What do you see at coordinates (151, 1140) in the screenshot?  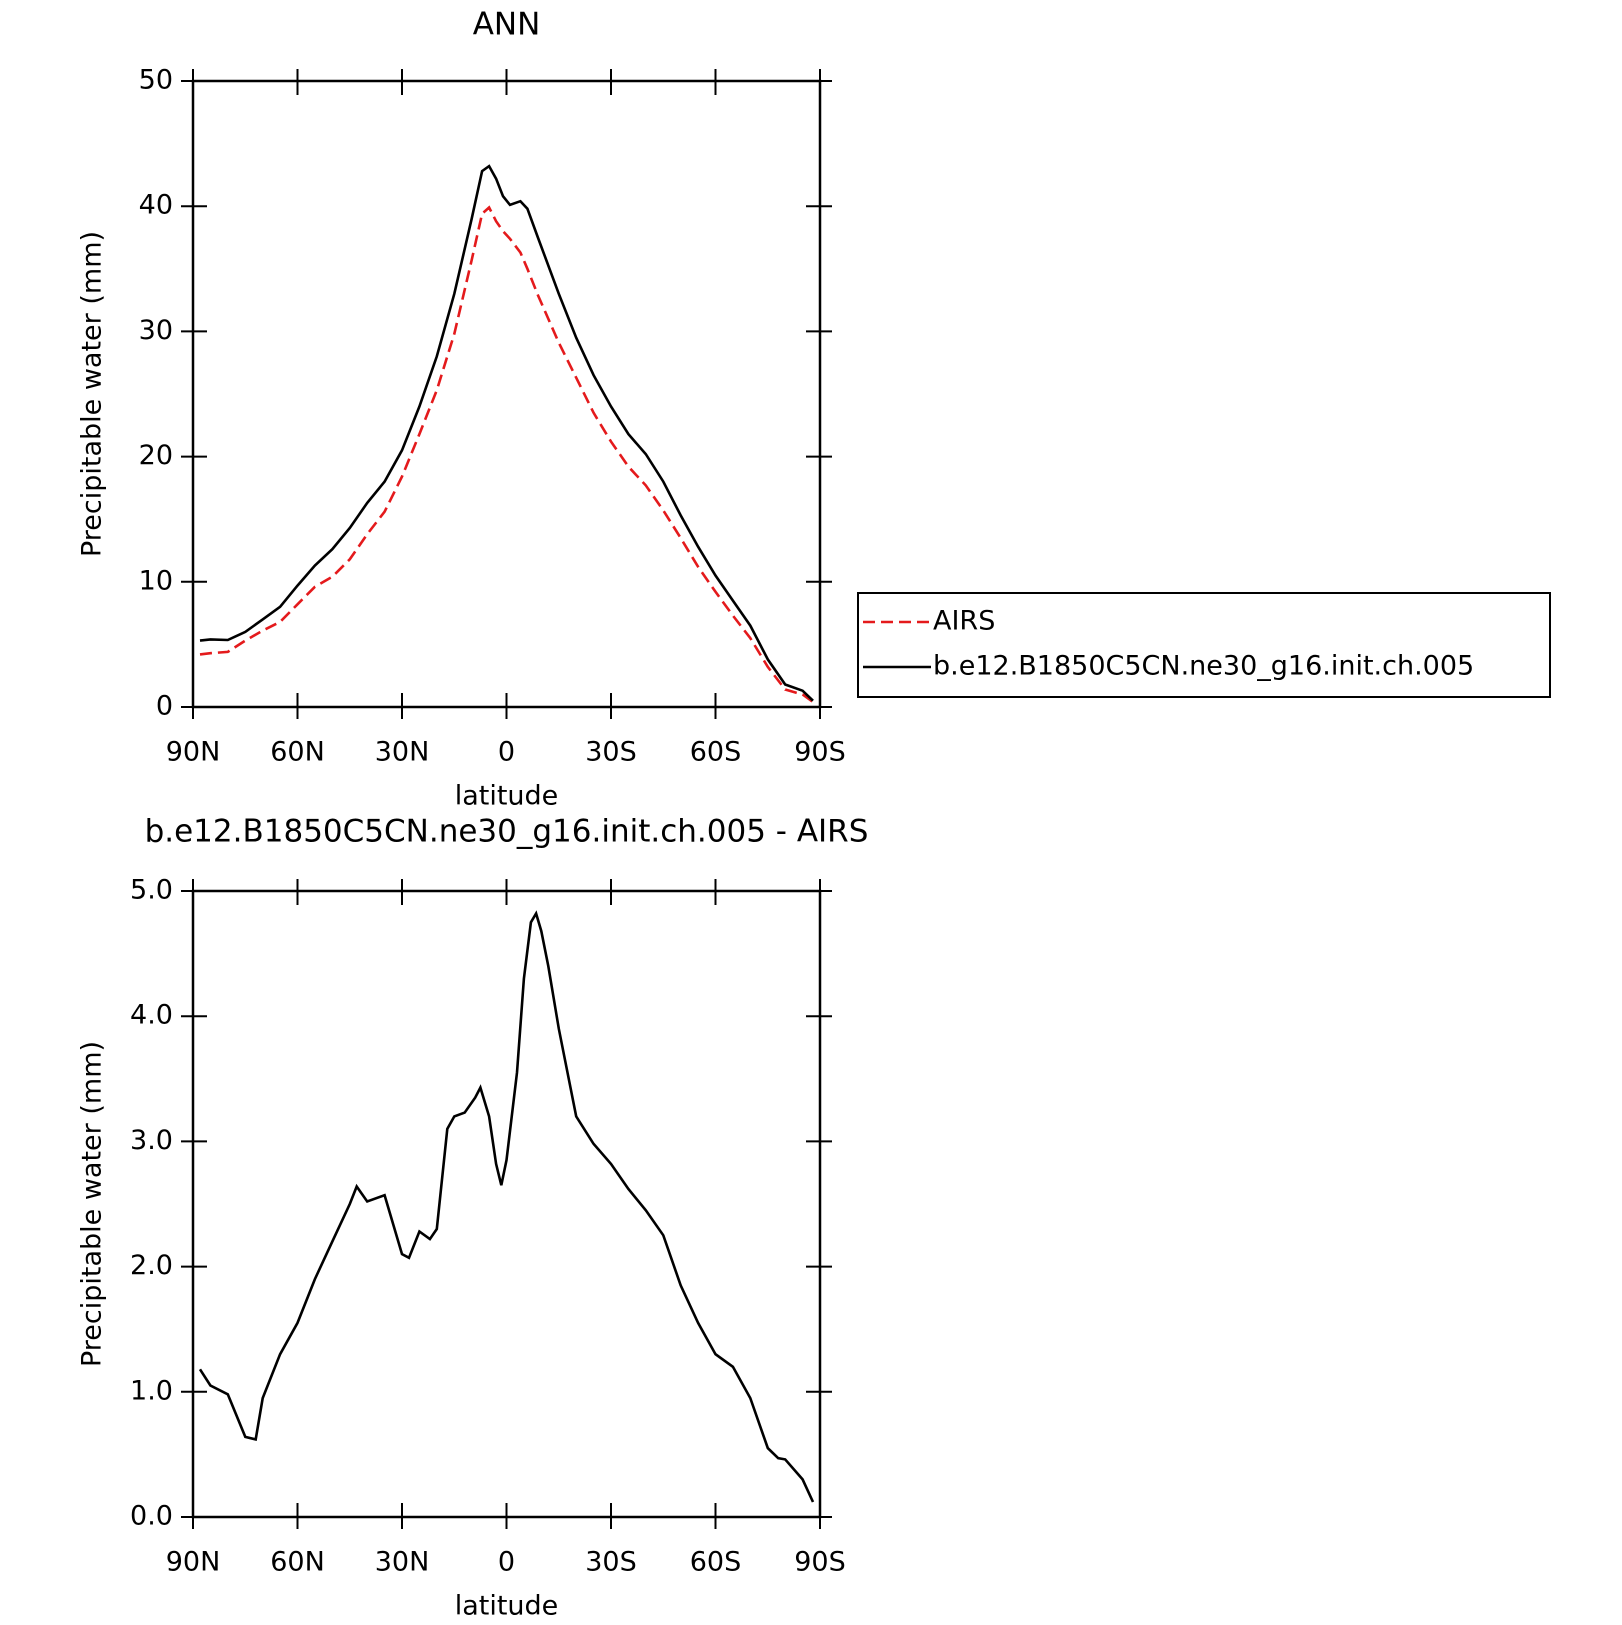 I see `y-tick-label: 3.0` at bounding box center [151, 1140].